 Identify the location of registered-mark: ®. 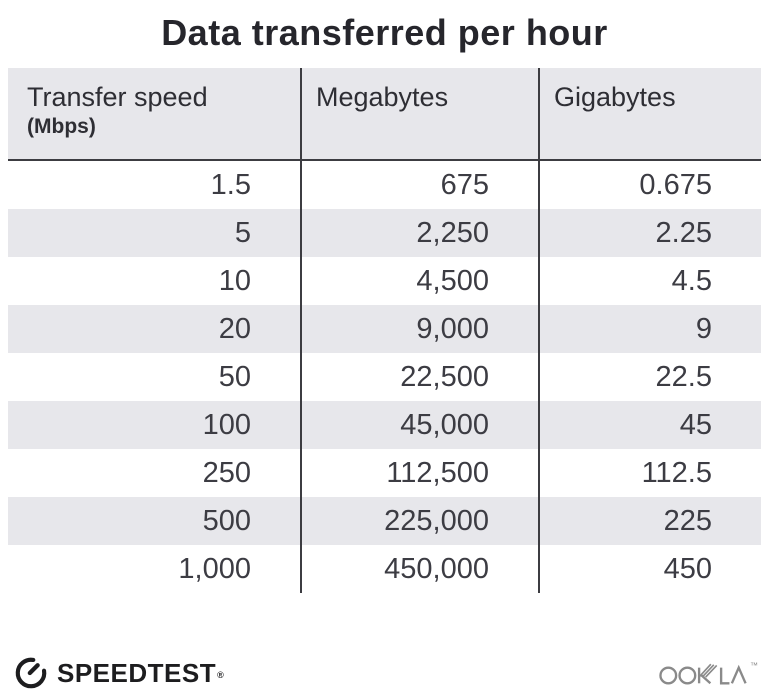
(220, 675).